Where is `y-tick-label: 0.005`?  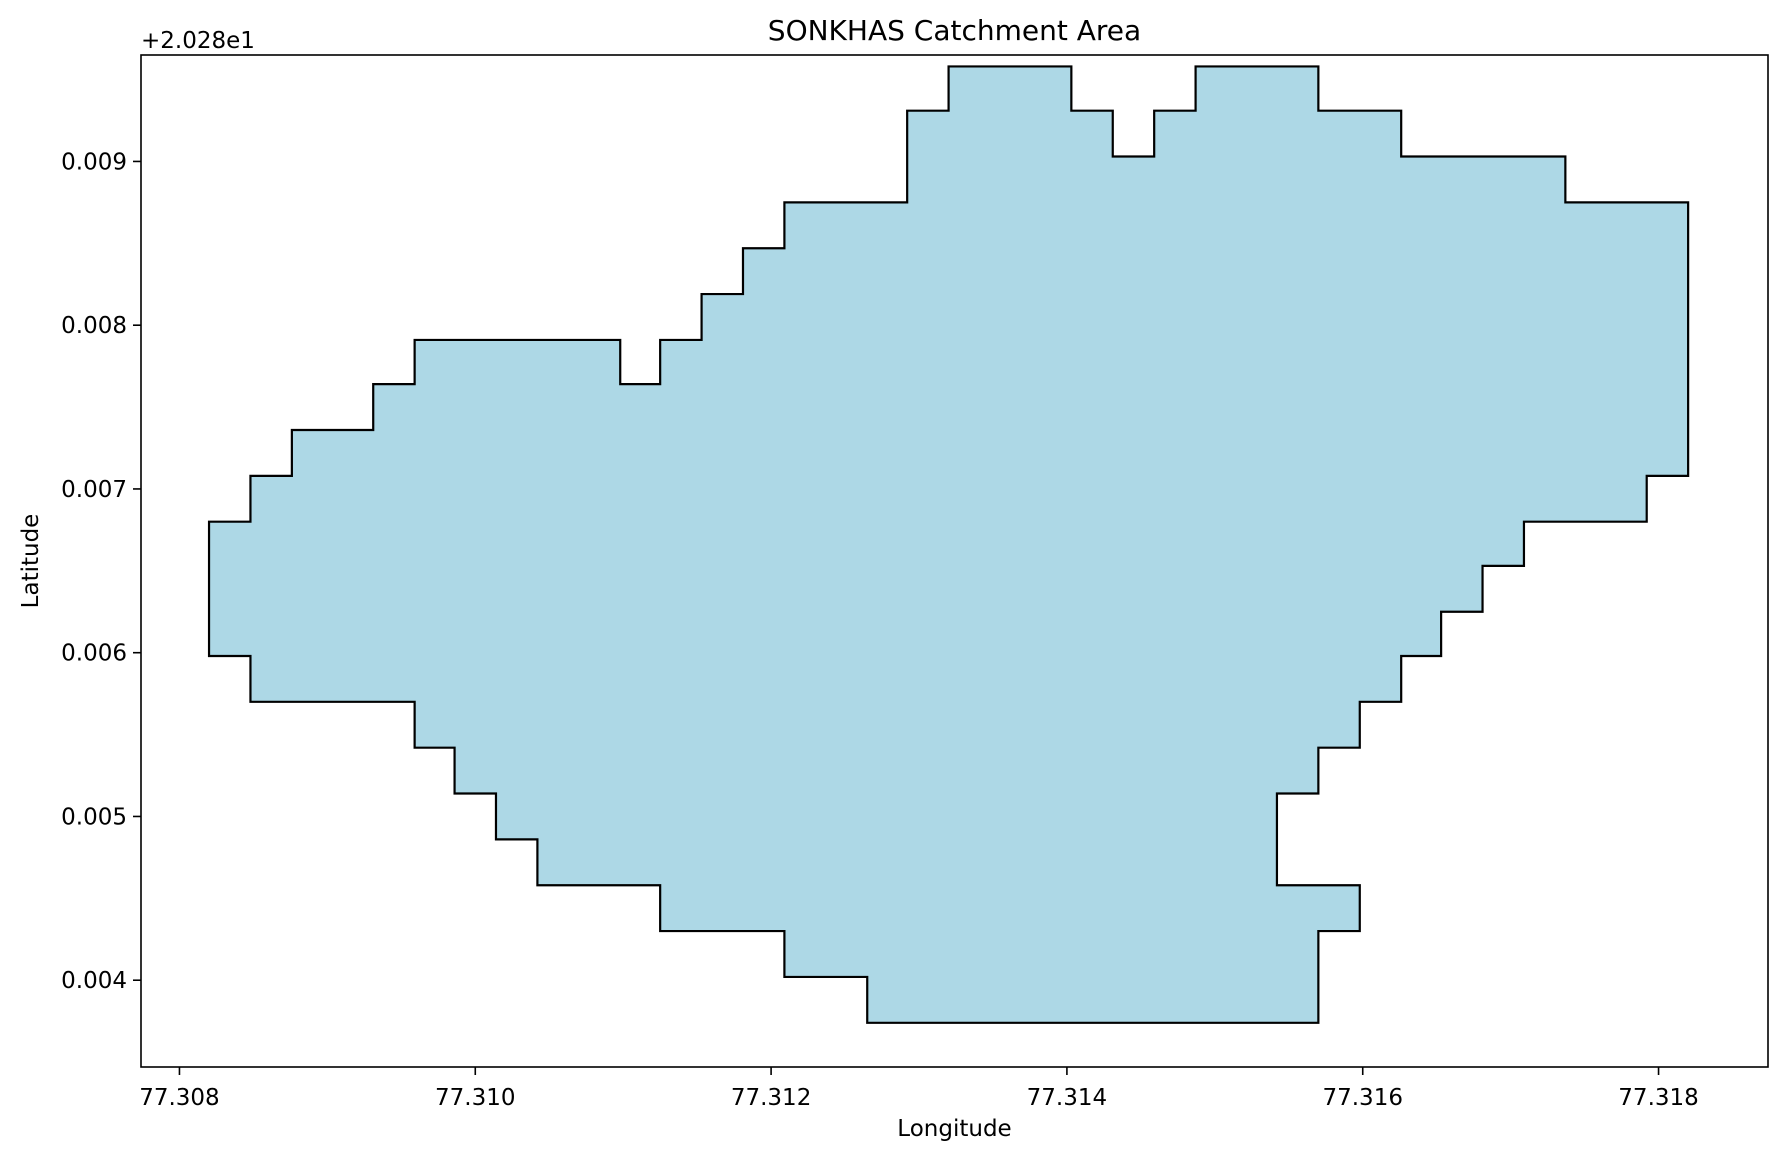 y-tick-label: 0.005 is located at coordinates (94, 817).